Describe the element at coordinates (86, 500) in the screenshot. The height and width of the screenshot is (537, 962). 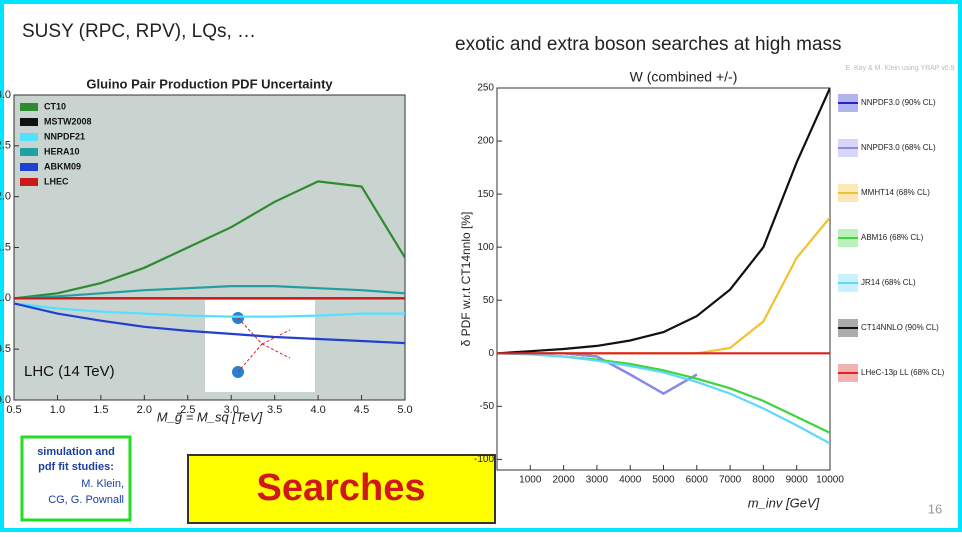
I see `credit-name: CG, G. Pownall` at that location.